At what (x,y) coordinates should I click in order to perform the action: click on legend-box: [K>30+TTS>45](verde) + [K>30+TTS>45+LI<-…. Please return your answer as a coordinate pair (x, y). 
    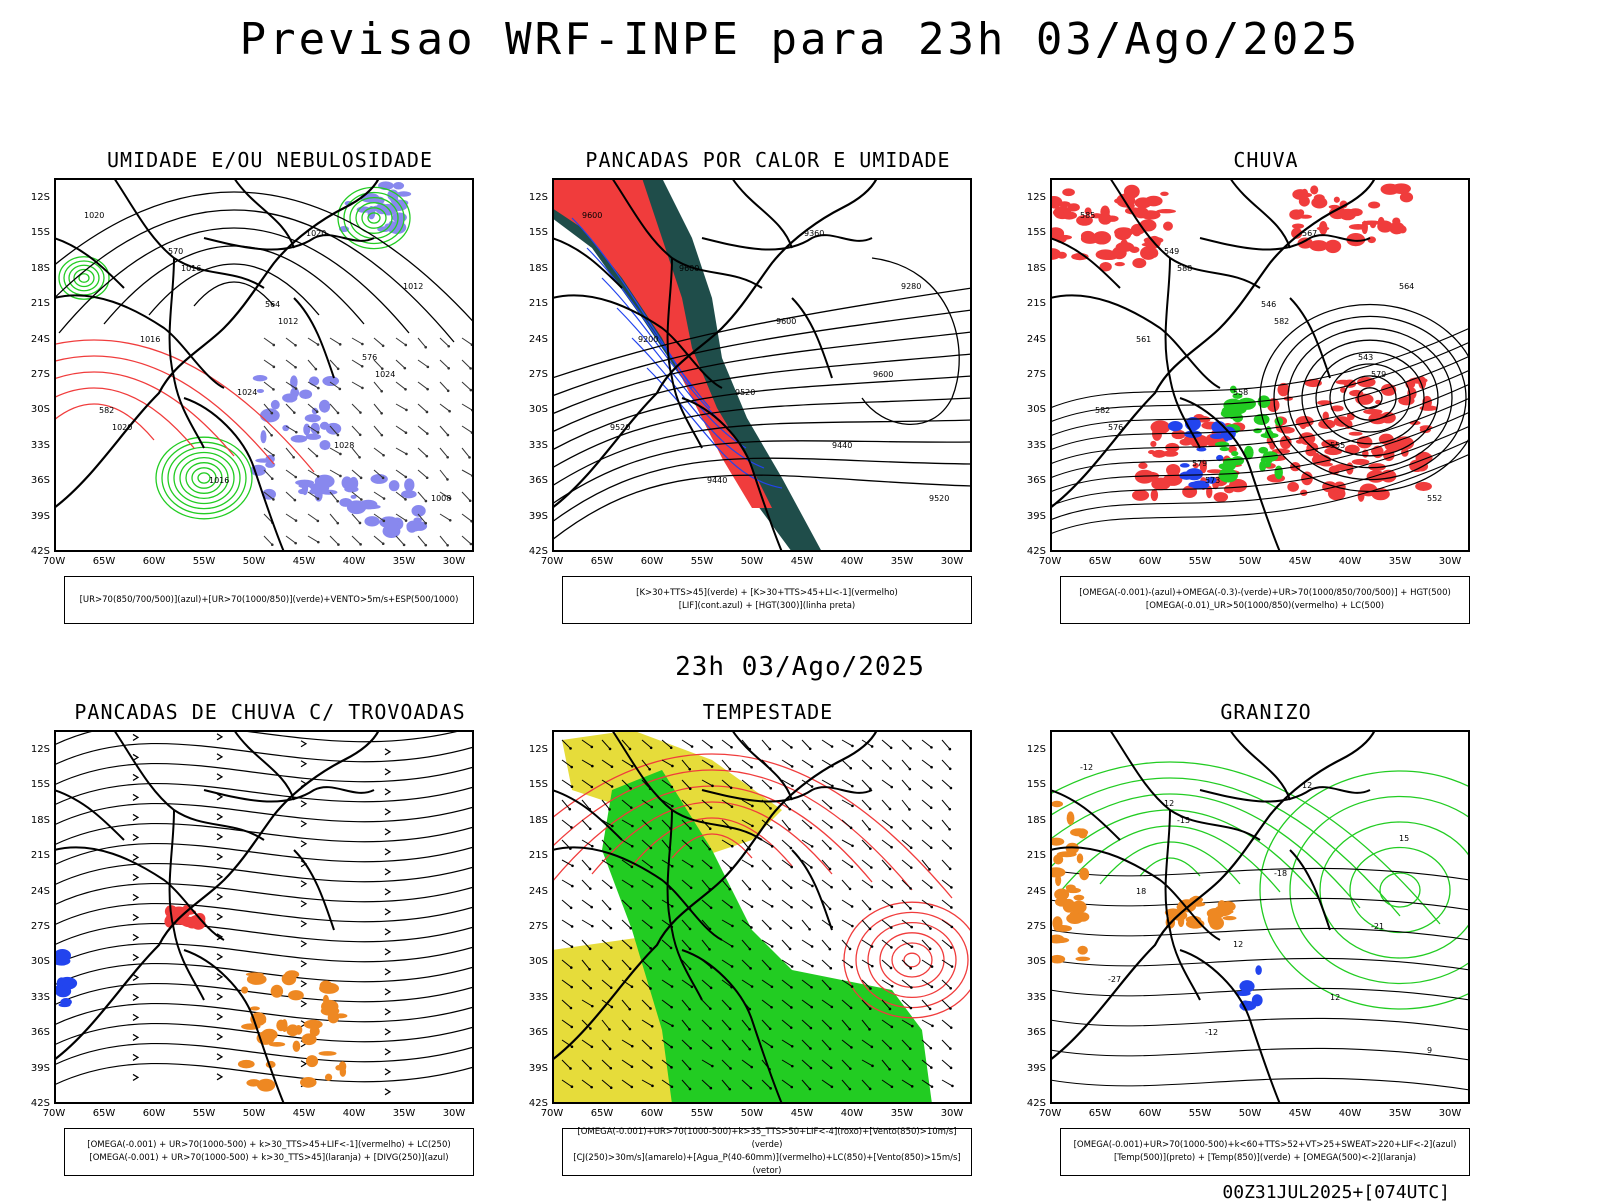
    Looking at the image, I should click on (767, 600).